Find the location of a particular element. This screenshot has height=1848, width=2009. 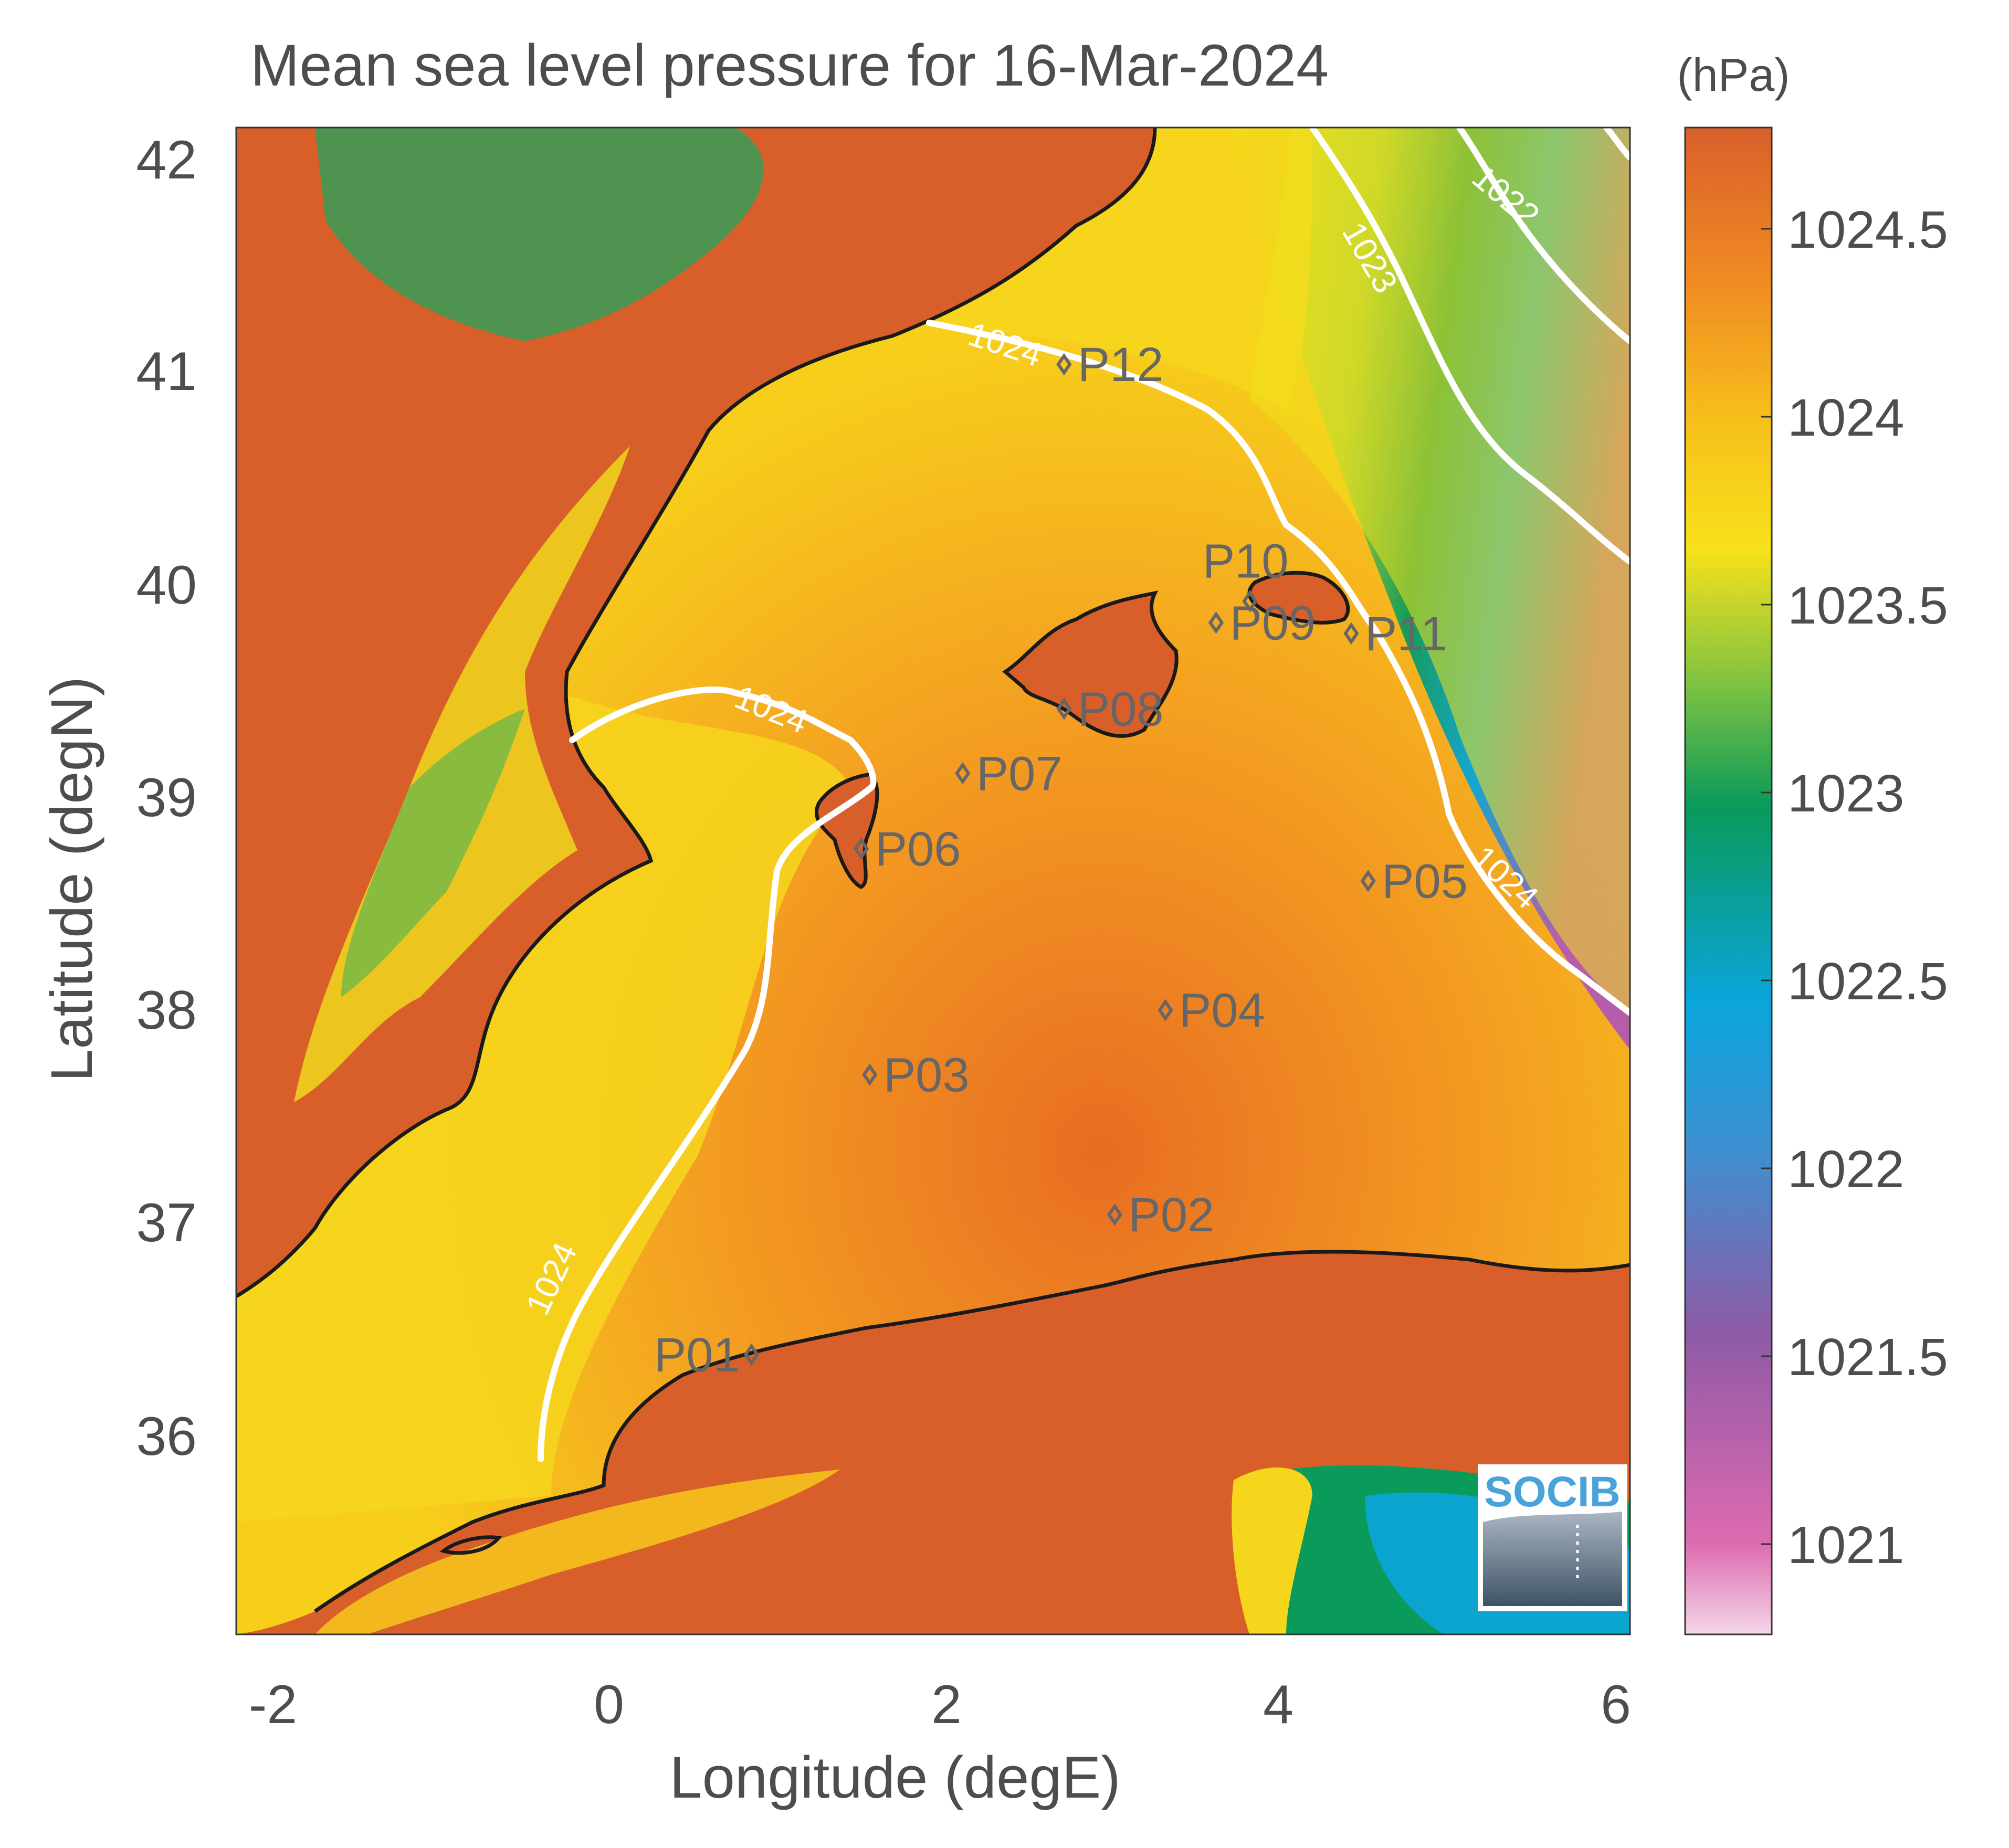

station-label: P02 is located at coordinates (1171, 1215).